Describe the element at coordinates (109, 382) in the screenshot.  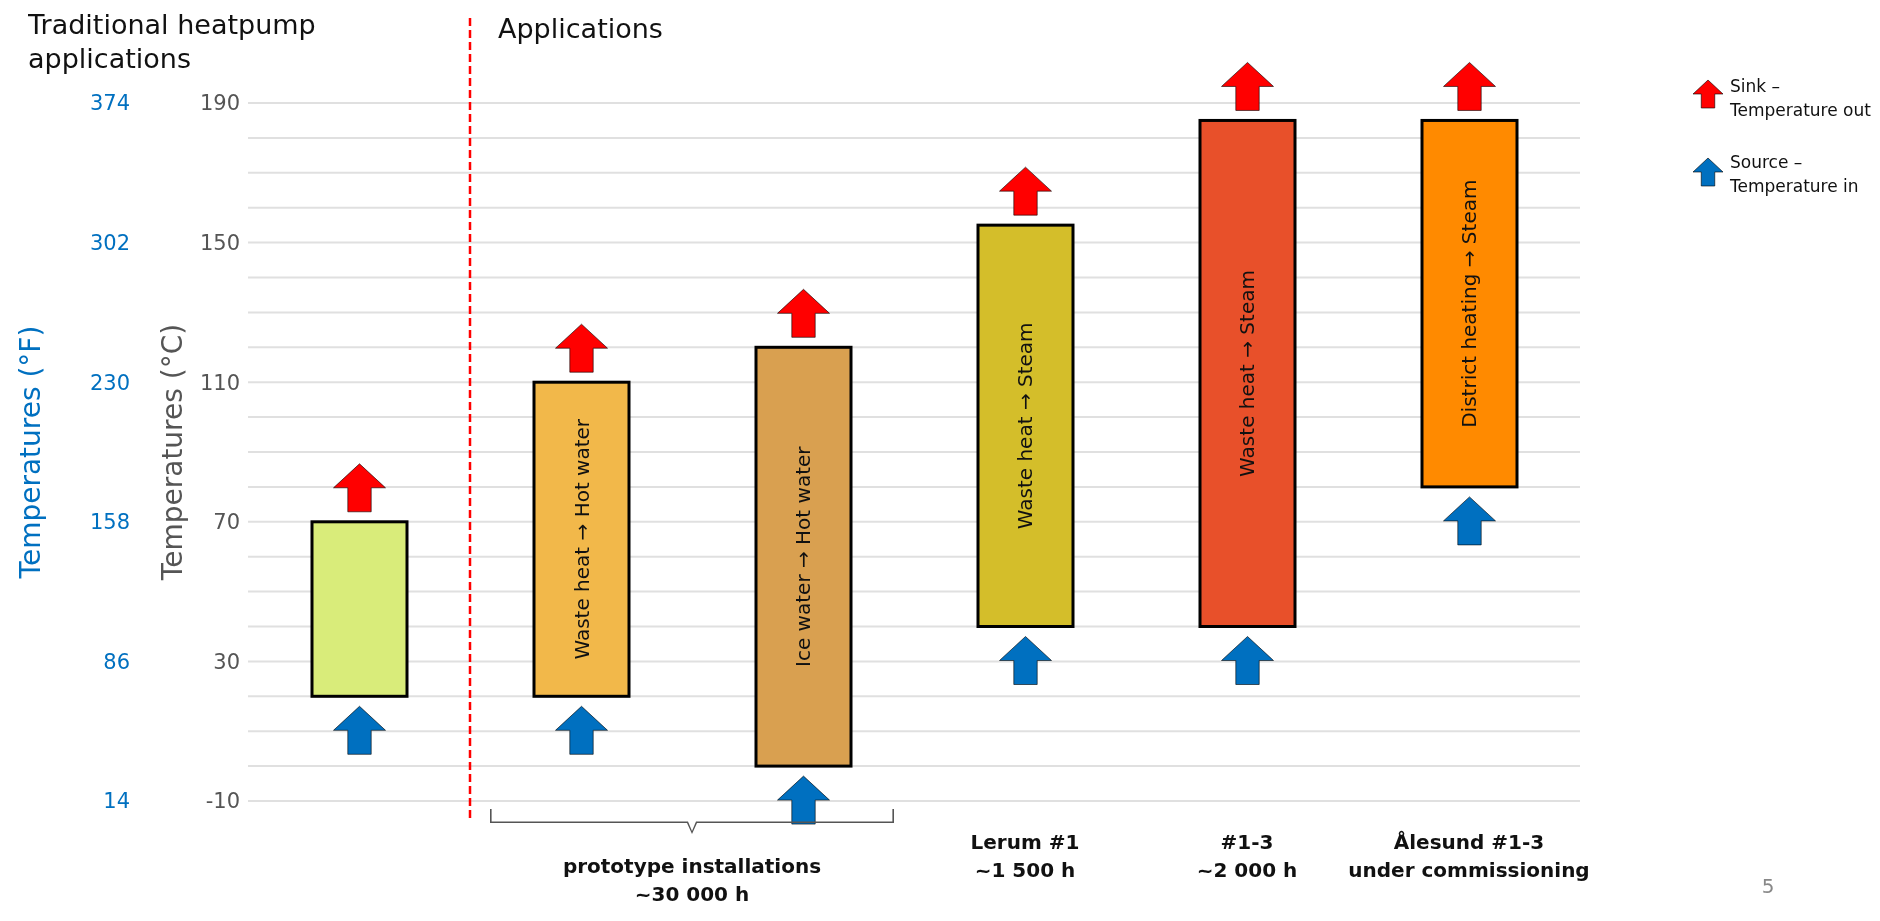
I see `y2-tick-label: 230` at that location.